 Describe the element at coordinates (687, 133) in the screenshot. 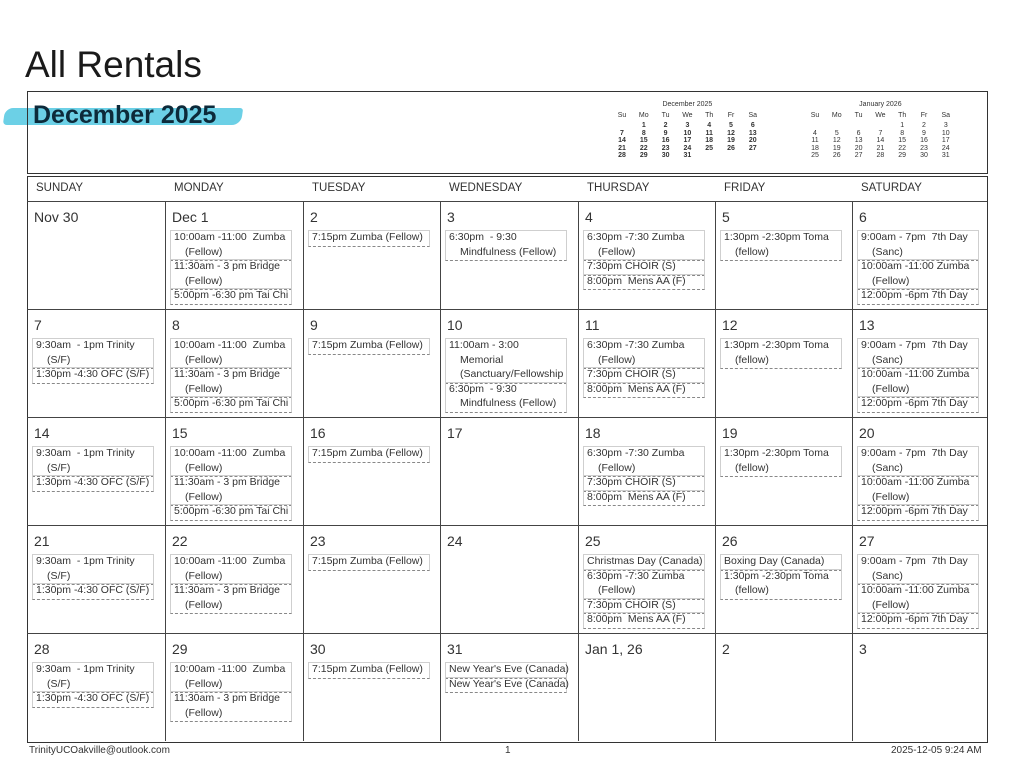

I see `mini-day: 10` at that location.